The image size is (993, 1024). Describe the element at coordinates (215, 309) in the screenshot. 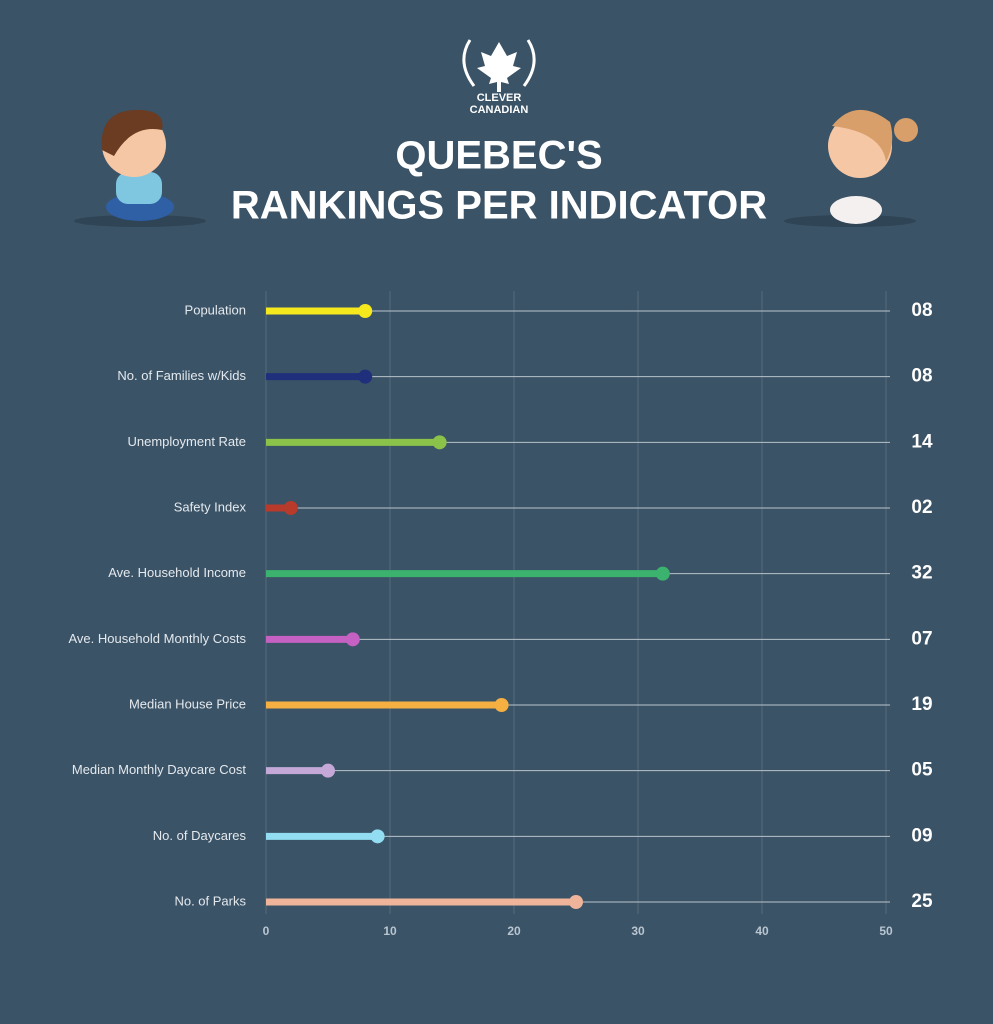

I see `category-label: Population` at that location.